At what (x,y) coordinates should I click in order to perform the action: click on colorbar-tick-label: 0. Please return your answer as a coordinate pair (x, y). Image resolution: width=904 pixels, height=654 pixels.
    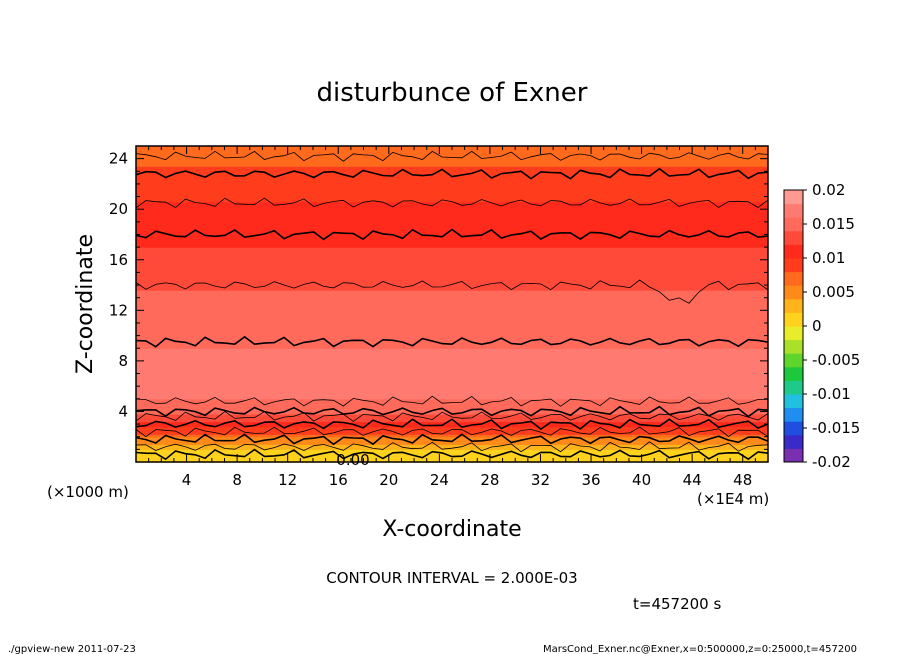
    Looking at the image, I should click on (817, 326).